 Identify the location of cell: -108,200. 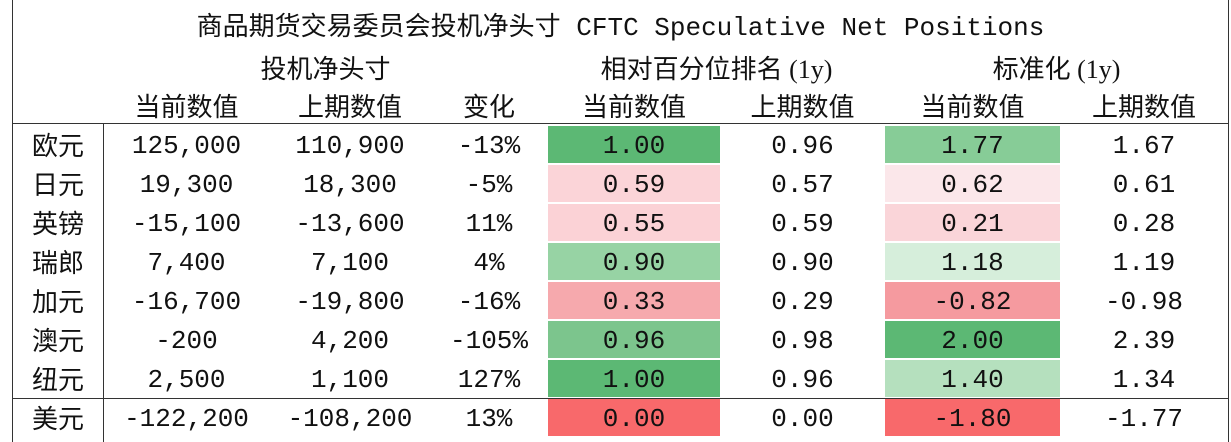
(350, 419).